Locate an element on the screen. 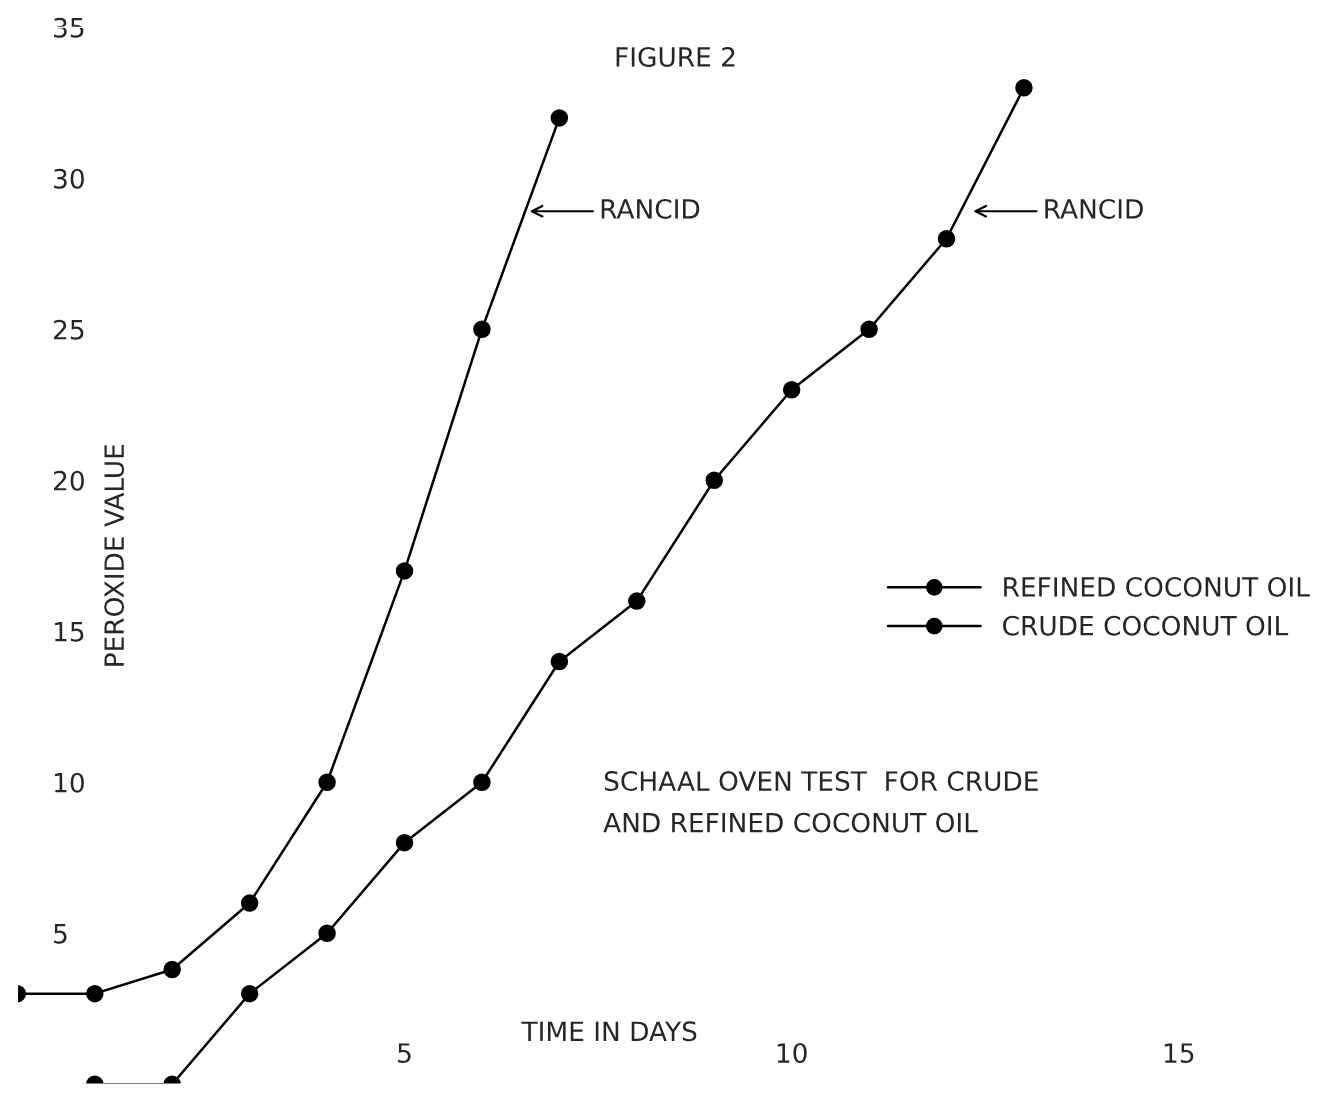  y-tick-label: 15 is located at coordinates (69, 632).